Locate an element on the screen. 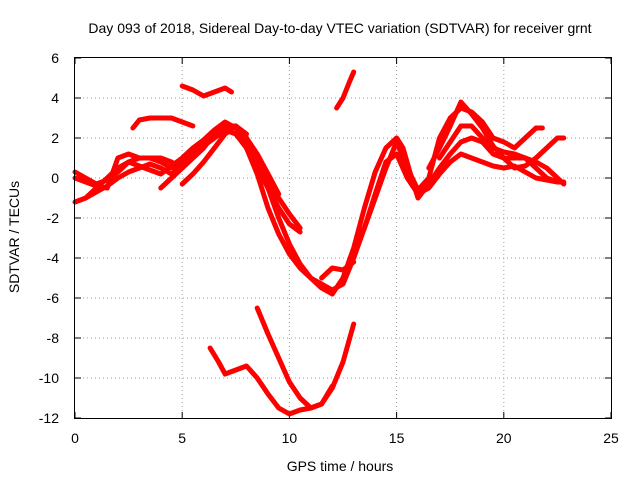  y-tick-label: -12 is located at coordinates (49, 418).